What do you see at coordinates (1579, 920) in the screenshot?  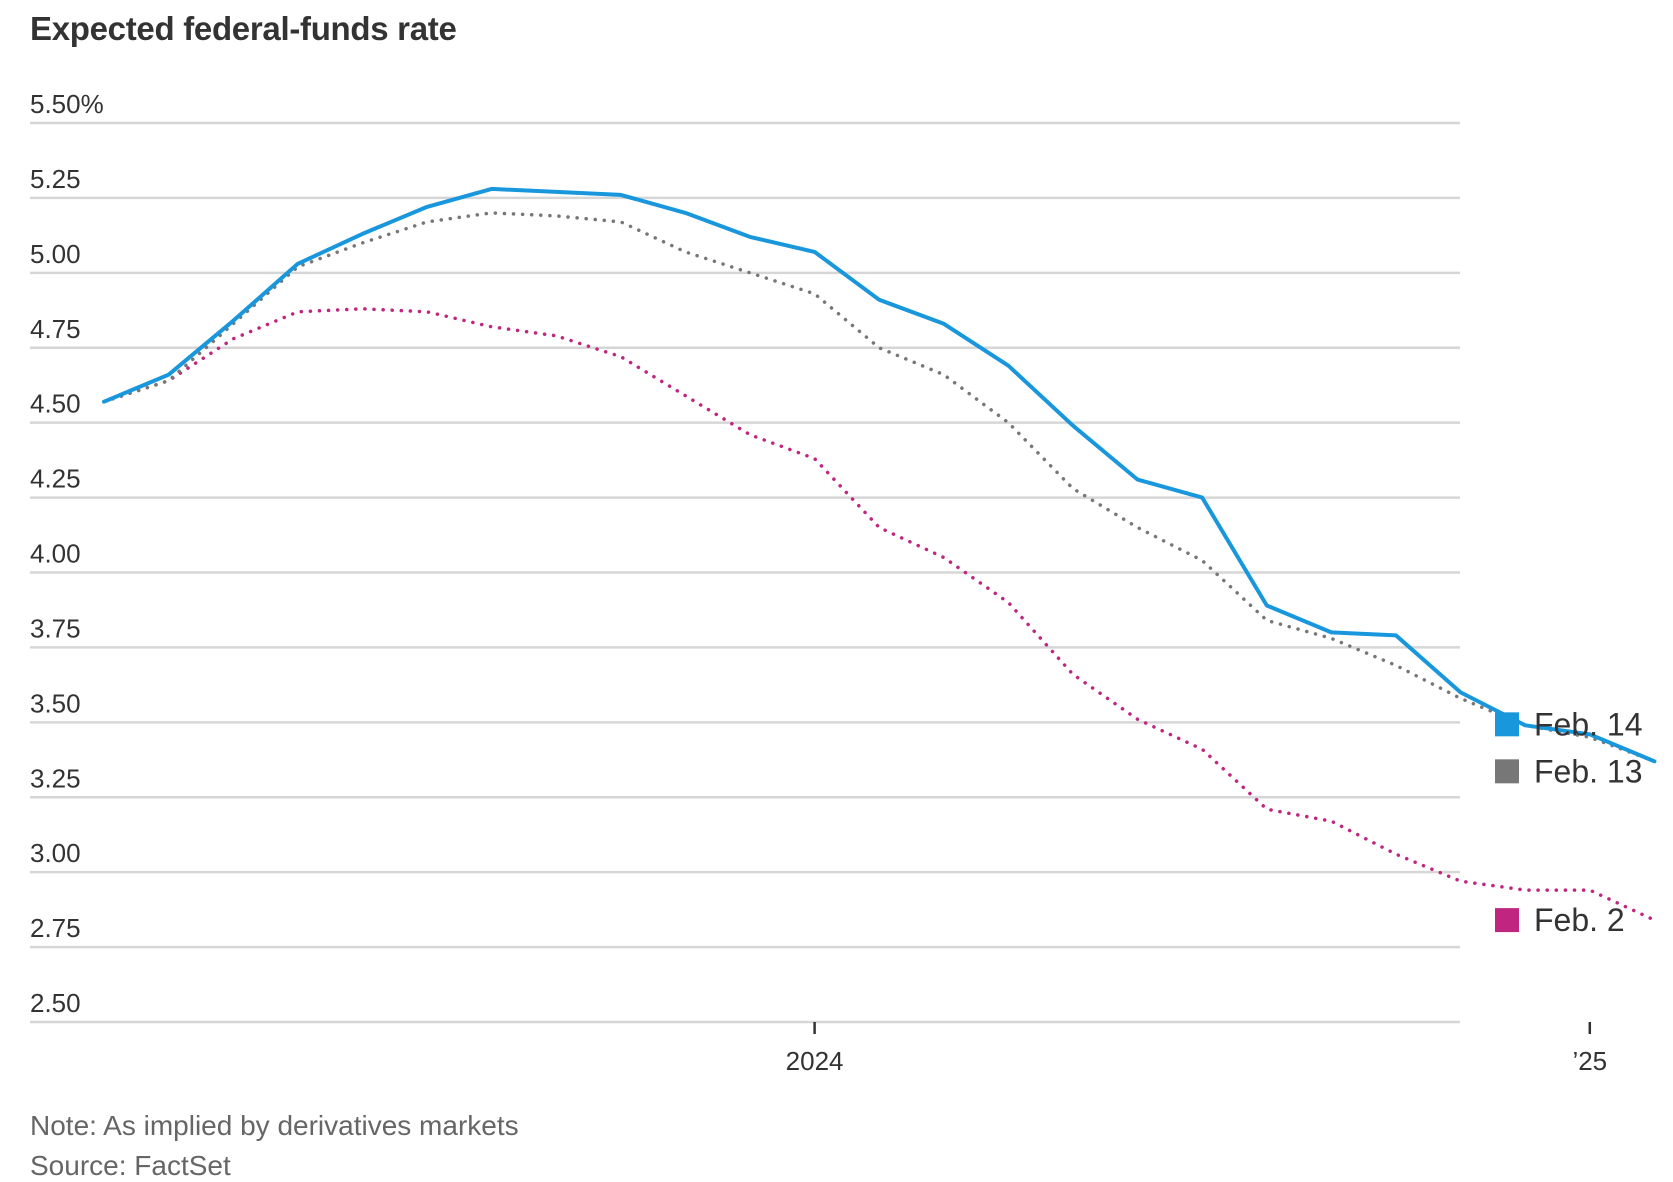 I see `legend-label: Feb. 2` at bounding box center [1579, 920].